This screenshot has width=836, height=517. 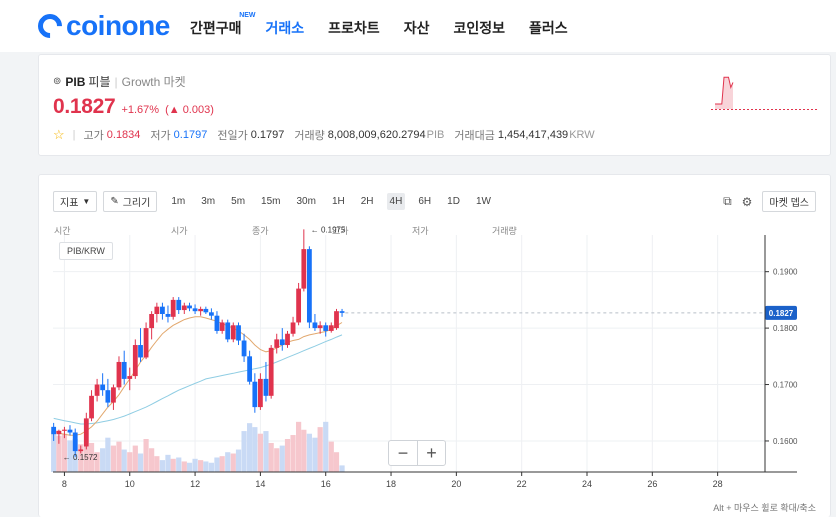 I want to click on interval-3m: 3m, so click(x=208, y=201).